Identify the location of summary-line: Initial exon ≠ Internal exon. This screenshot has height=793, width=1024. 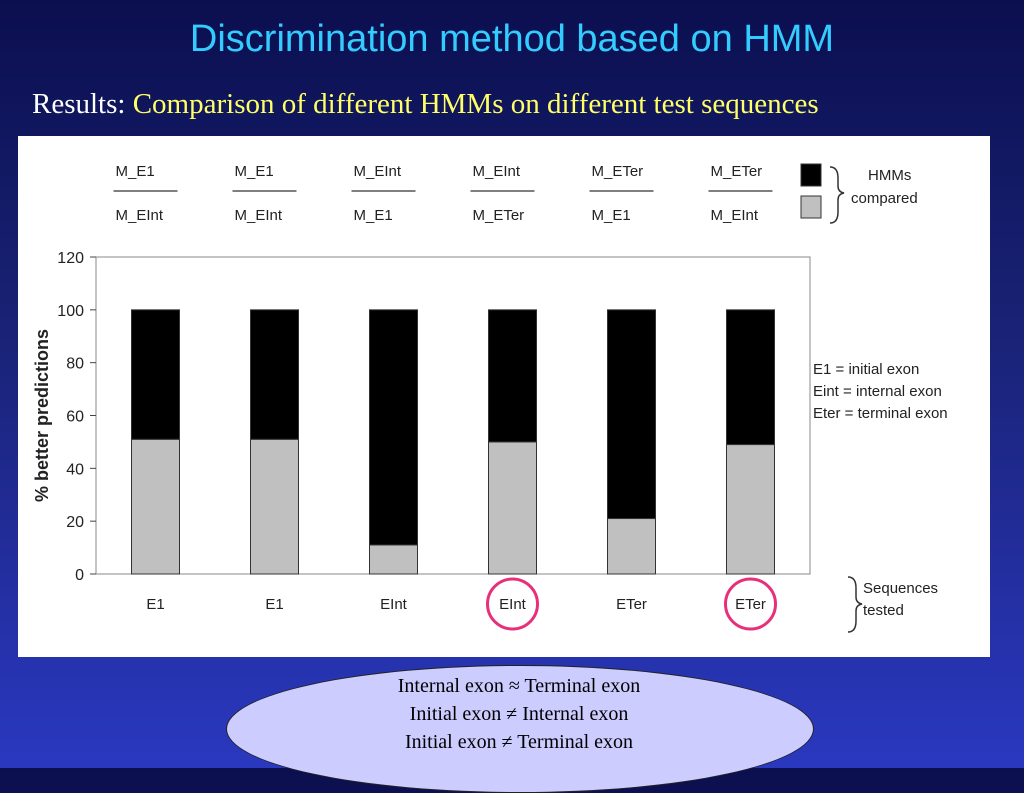
(519, 714).